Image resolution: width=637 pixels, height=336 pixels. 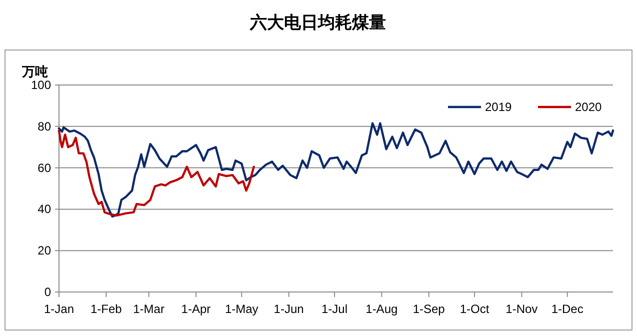 What do you see at coordinates (498, 107) in the screenshot?
I see `legend-label: 2019` at bounding box center [498, 107].